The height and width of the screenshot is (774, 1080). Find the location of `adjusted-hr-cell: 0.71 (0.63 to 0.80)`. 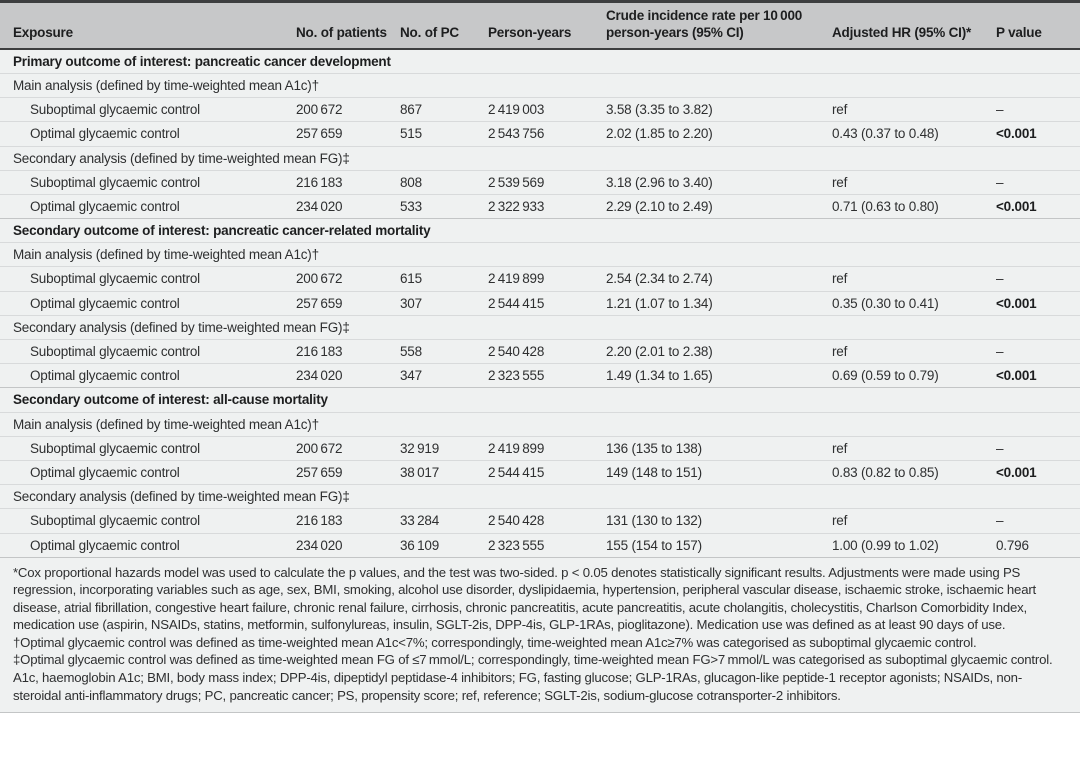

adjusted-hr-cell: 0.71 (0.63 to 0.80) is located at coordinates (910, 206).